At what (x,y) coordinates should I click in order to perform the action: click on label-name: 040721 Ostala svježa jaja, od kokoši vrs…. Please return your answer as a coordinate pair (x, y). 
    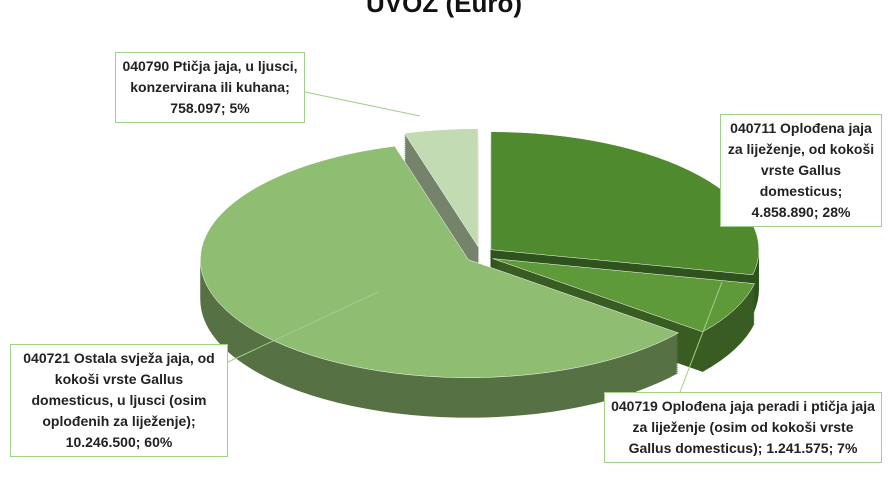
    Looking at the image, I should click on (119, 389).